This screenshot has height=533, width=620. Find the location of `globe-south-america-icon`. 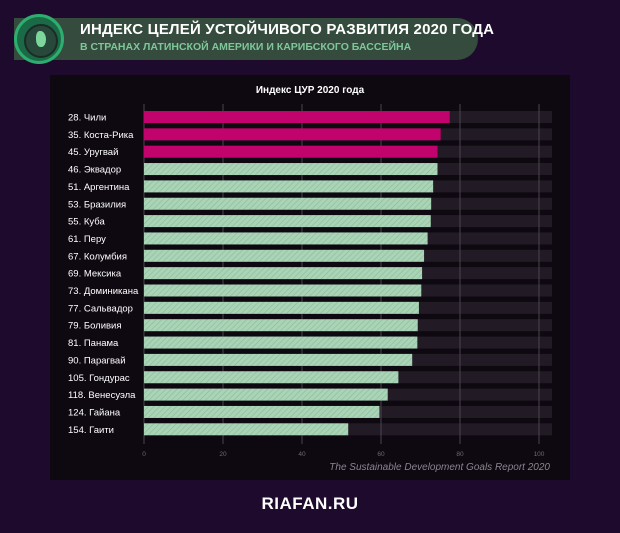

globe-south-america-icon is located at coordinates (39, 39).